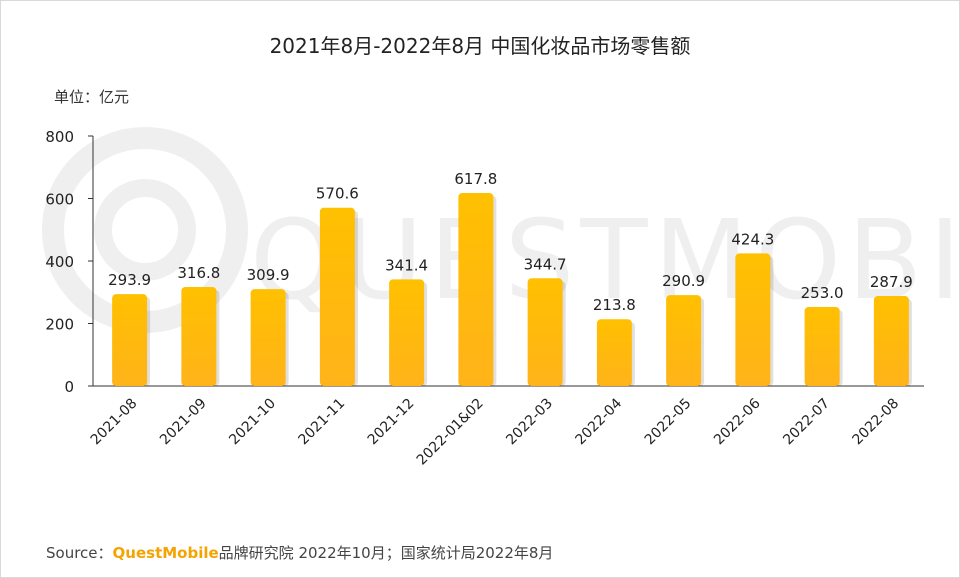  I want to click on data-label: 309.9, so click(268, 275).